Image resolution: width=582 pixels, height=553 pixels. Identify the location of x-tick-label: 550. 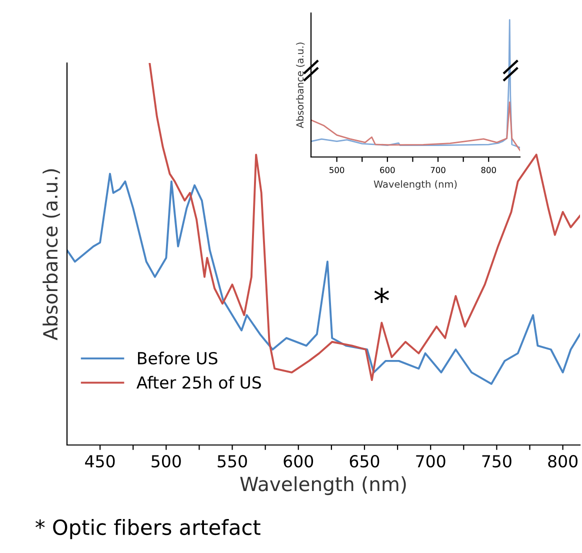
(232, 461).